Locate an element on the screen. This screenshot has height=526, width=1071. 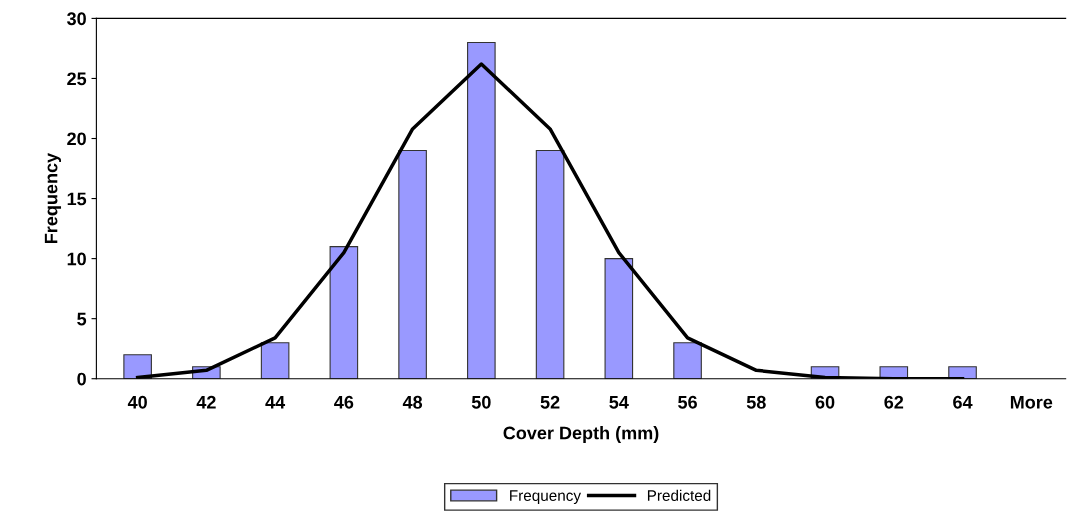
x-tick-label: 52 is located at coordinates (550, 402).